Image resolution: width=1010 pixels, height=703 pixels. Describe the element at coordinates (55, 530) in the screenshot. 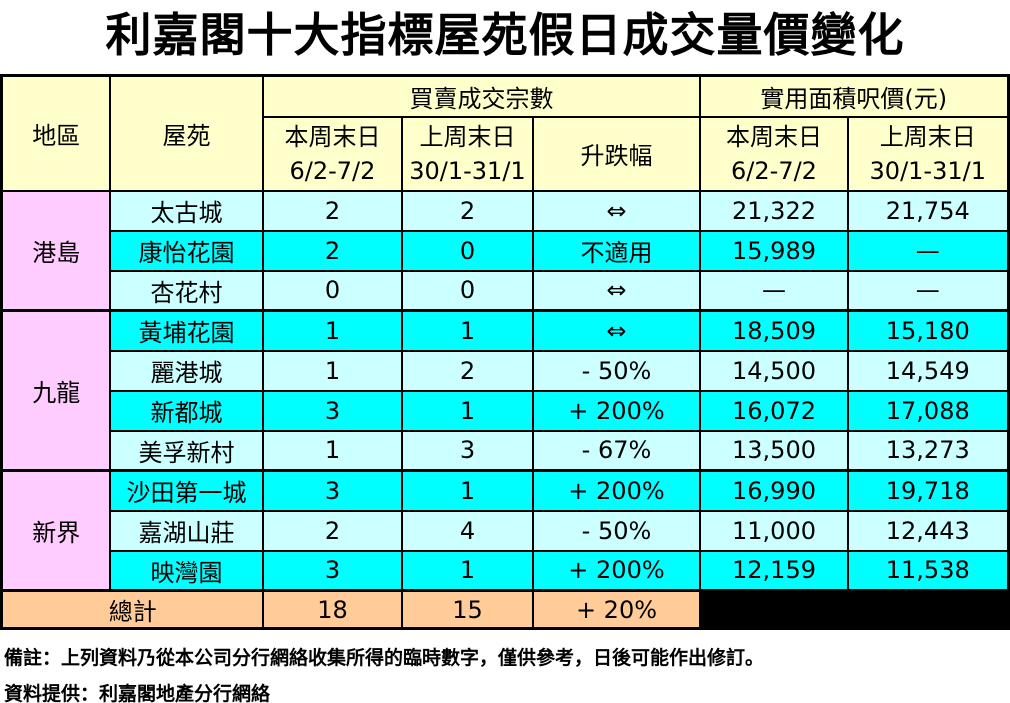

I see `district-cell-new-territories: 新界` at that location.